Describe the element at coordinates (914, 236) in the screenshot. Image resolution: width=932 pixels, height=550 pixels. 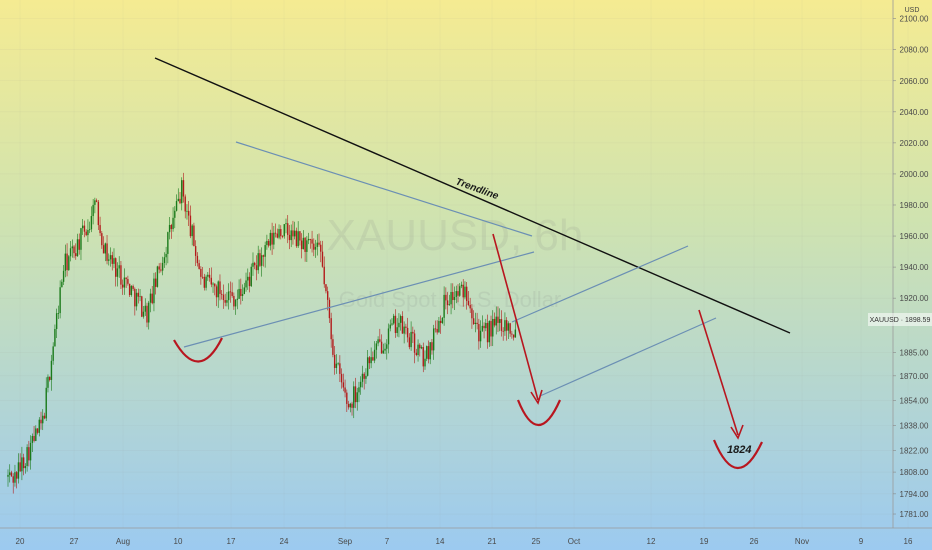
I see `price-tick-label: 1960.00` at that location.